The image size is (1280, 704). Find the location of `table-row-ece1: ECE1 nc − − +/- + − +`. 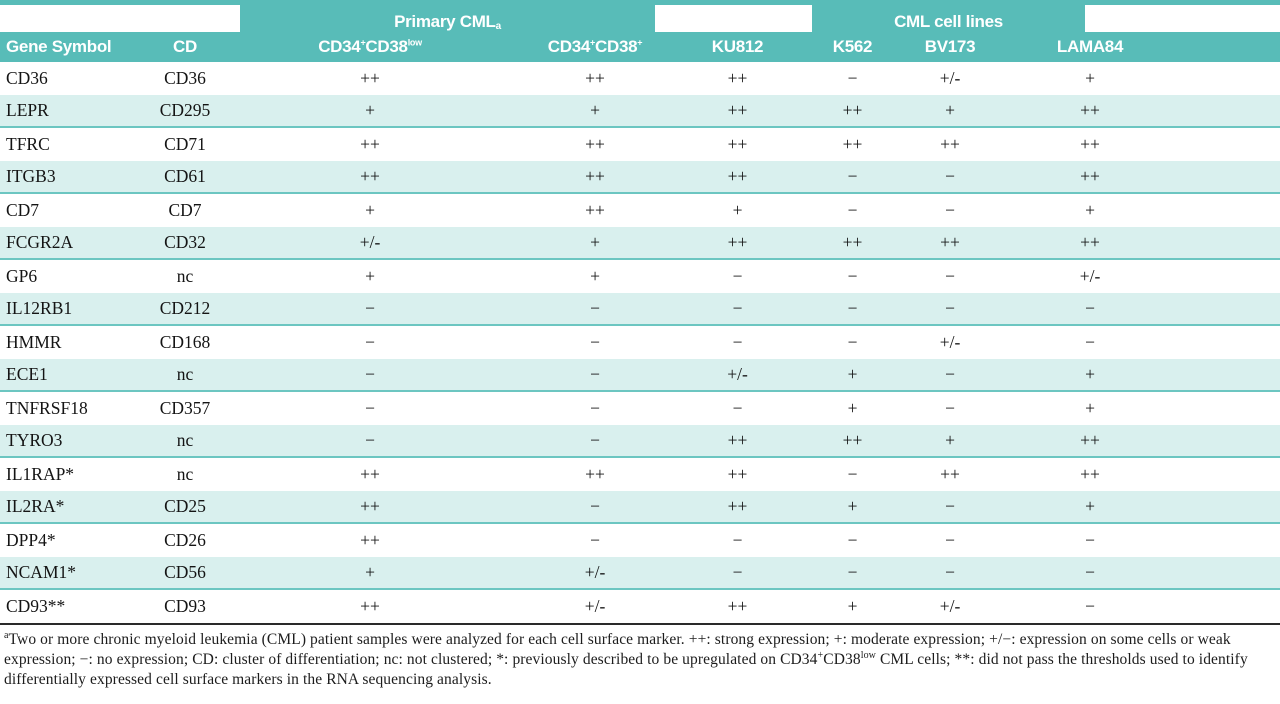

table-row-ece1: ECE1 nc − − +/- + − + is located at coordinates (640, 375).